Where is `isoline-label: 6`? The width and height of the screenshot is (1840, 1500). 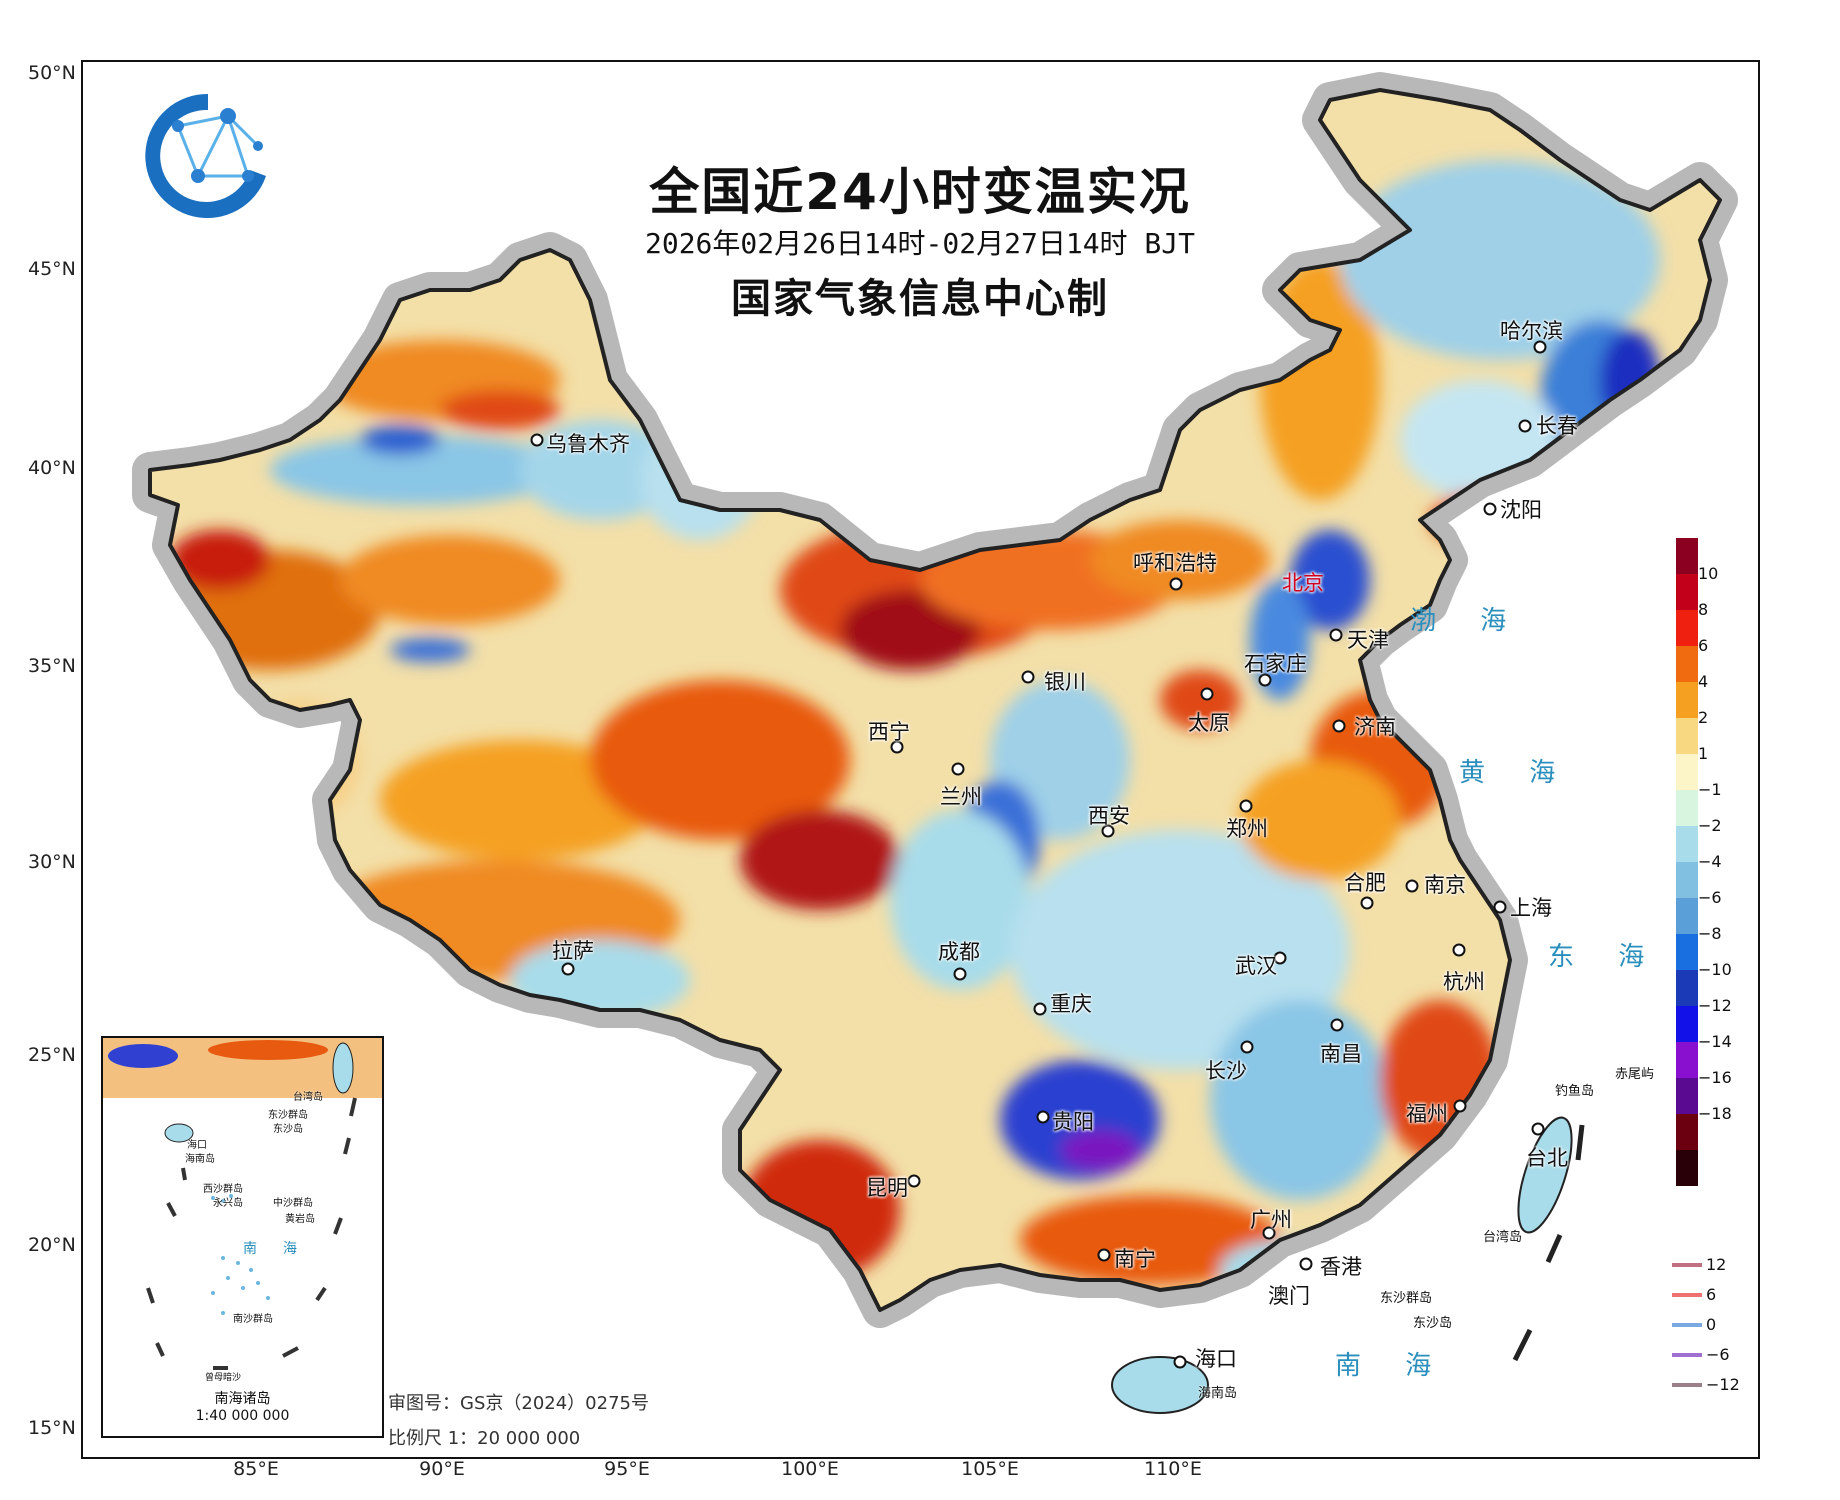
isoline-label: 6 is located at coordinates (1711, 1294).